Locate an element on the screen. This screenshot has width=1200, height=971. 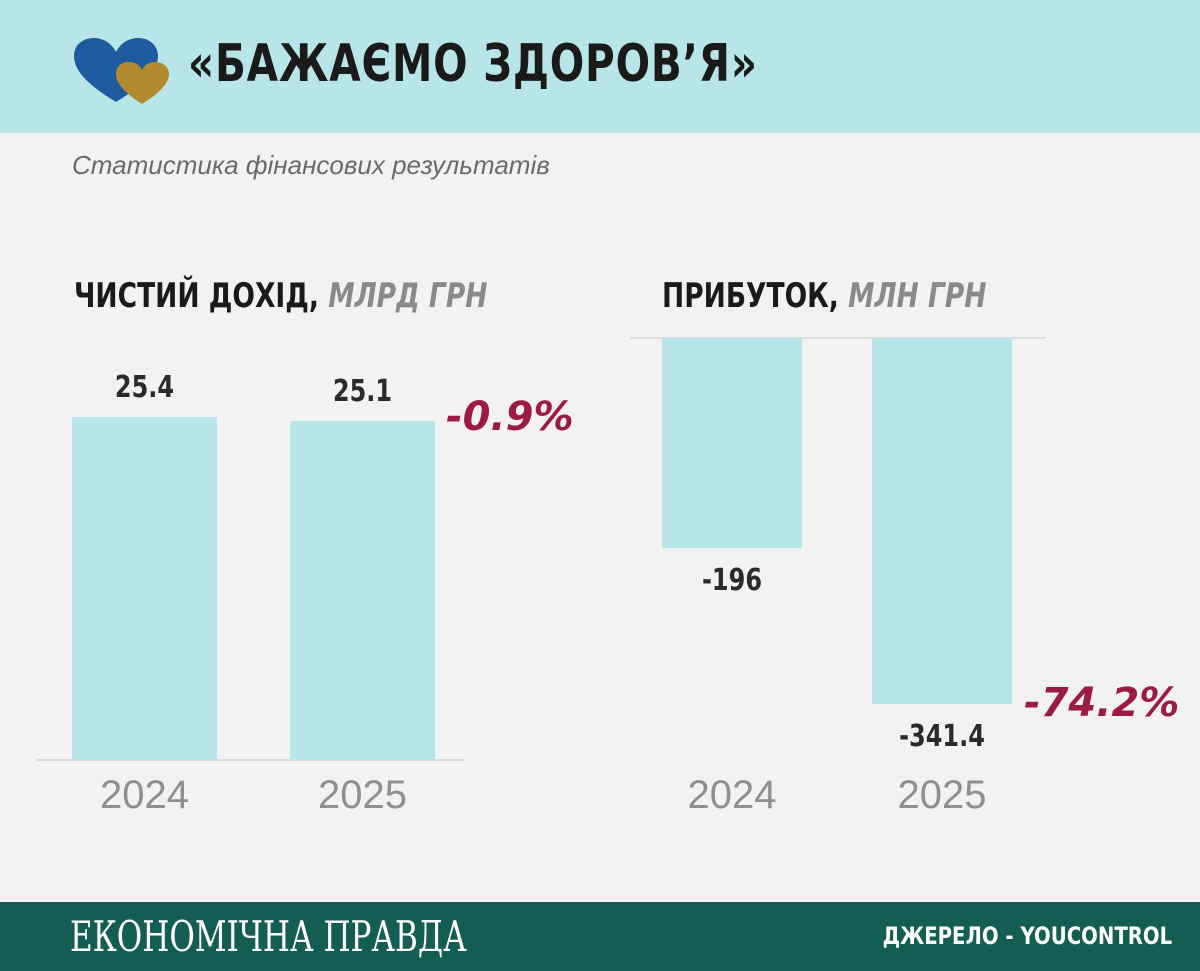
revenue-unit: МЛРД ГРН is located at coordinates (408, 296).